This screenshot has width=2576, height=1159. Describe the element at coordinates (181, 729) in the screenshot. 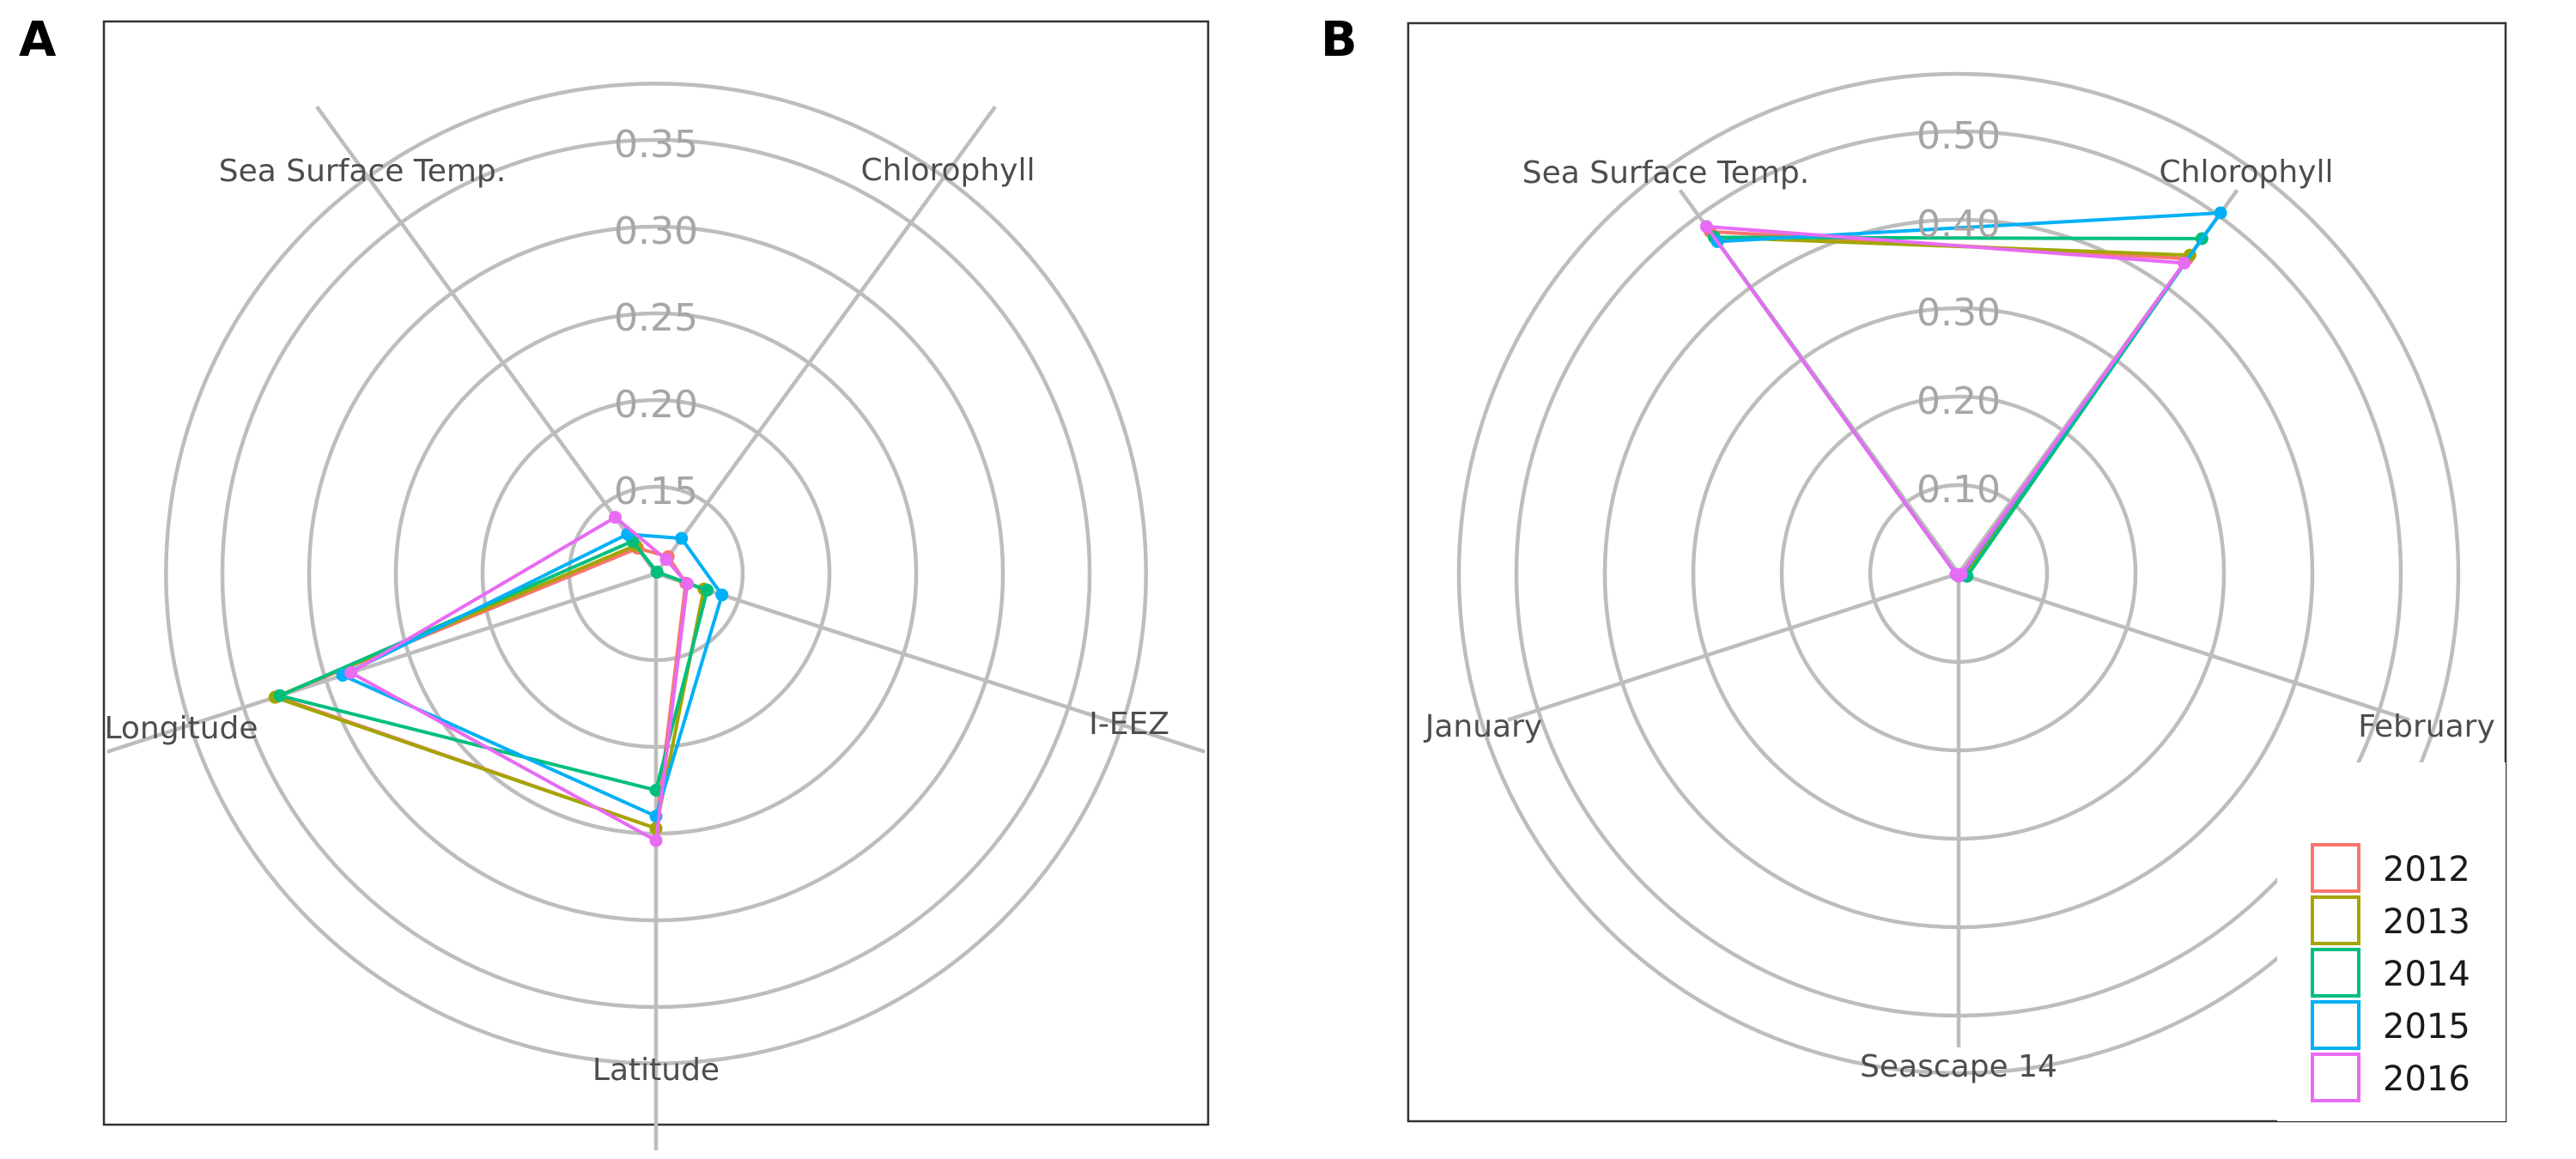

I see `axis-label-longitude: Longitude` at that location.